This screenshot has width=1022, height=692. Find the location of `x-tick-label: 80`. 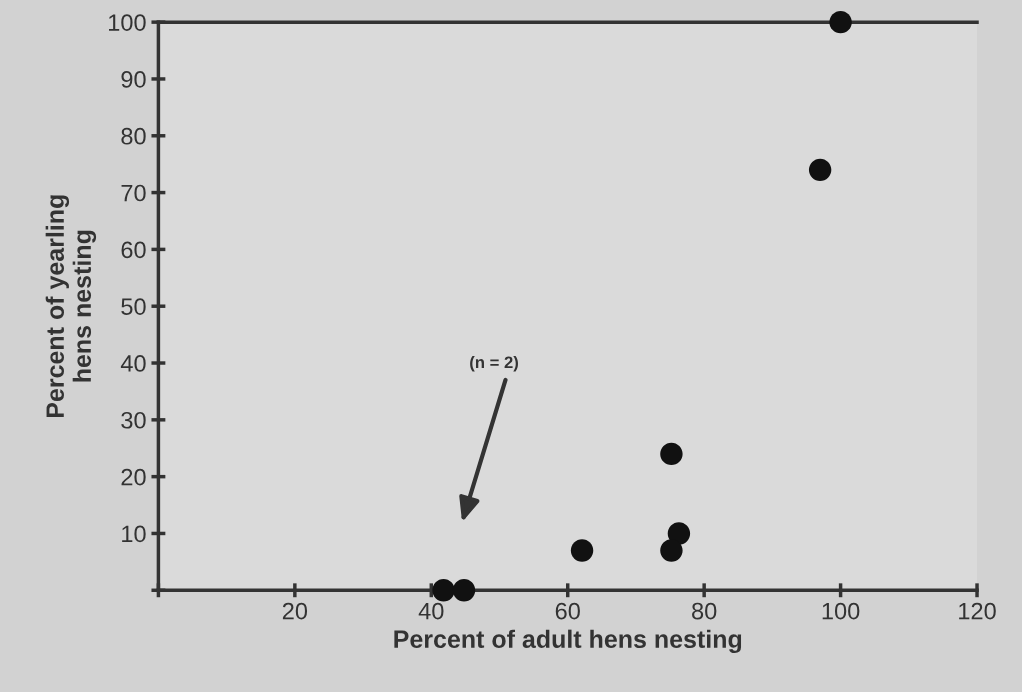

x-tick-label: 80 is located at coordinates (704, 611).